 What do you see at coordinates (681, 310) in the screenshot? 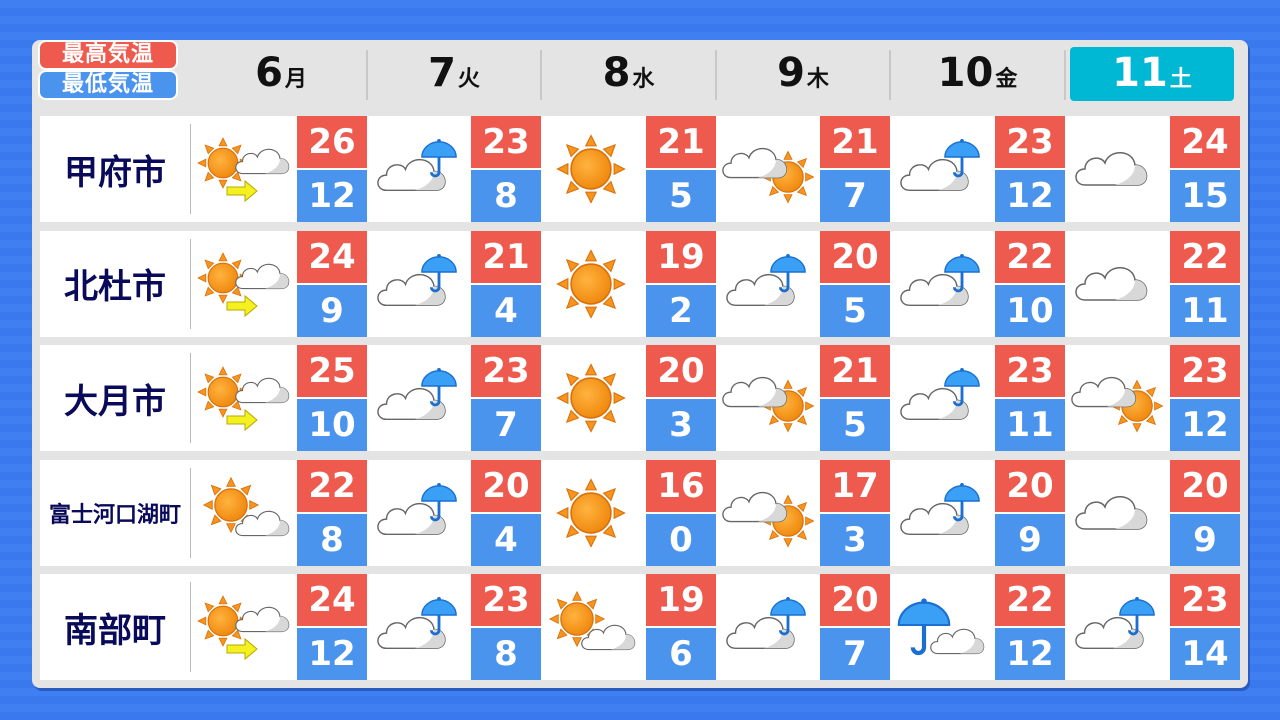
I see `low-temp: 2` at bounding box center [681, 310].